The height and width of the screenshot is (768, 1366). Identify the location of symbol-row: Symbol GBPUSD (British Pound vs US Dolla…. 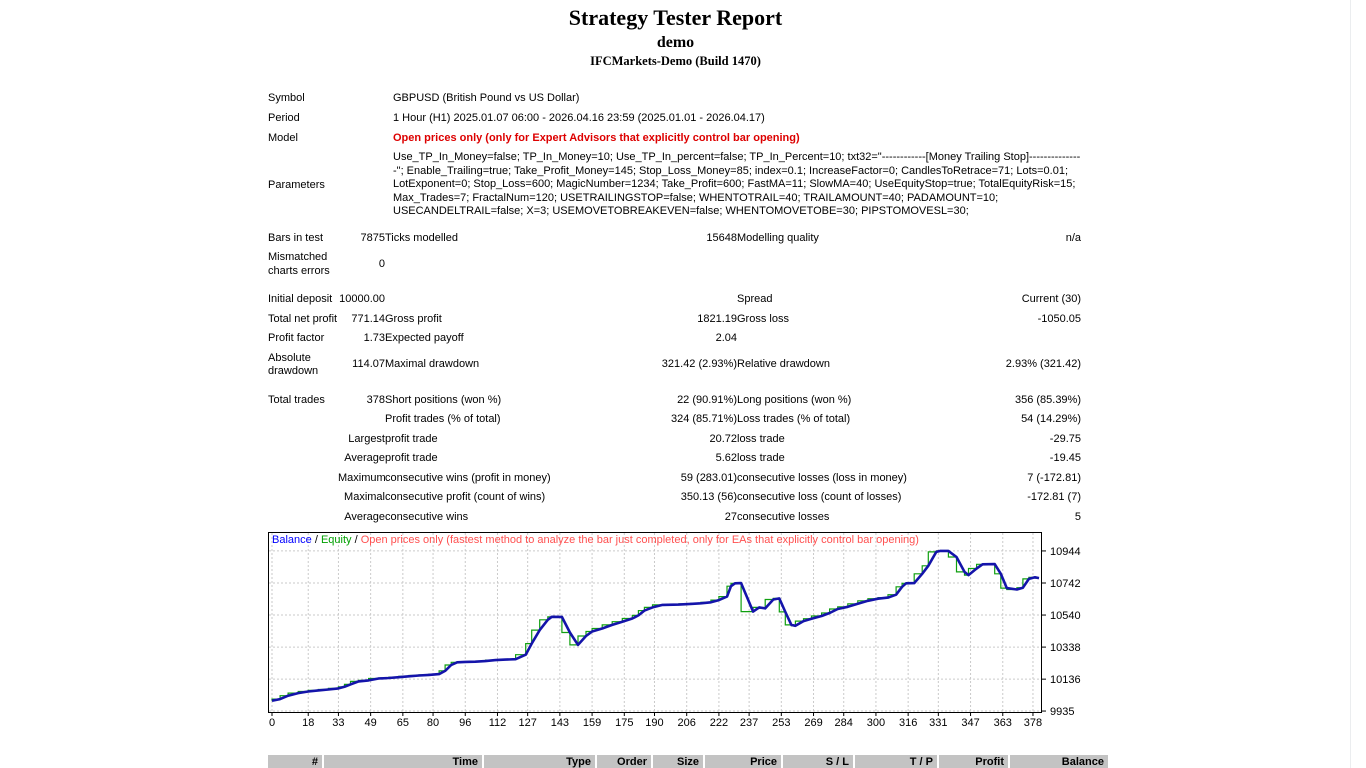
(674, 98).